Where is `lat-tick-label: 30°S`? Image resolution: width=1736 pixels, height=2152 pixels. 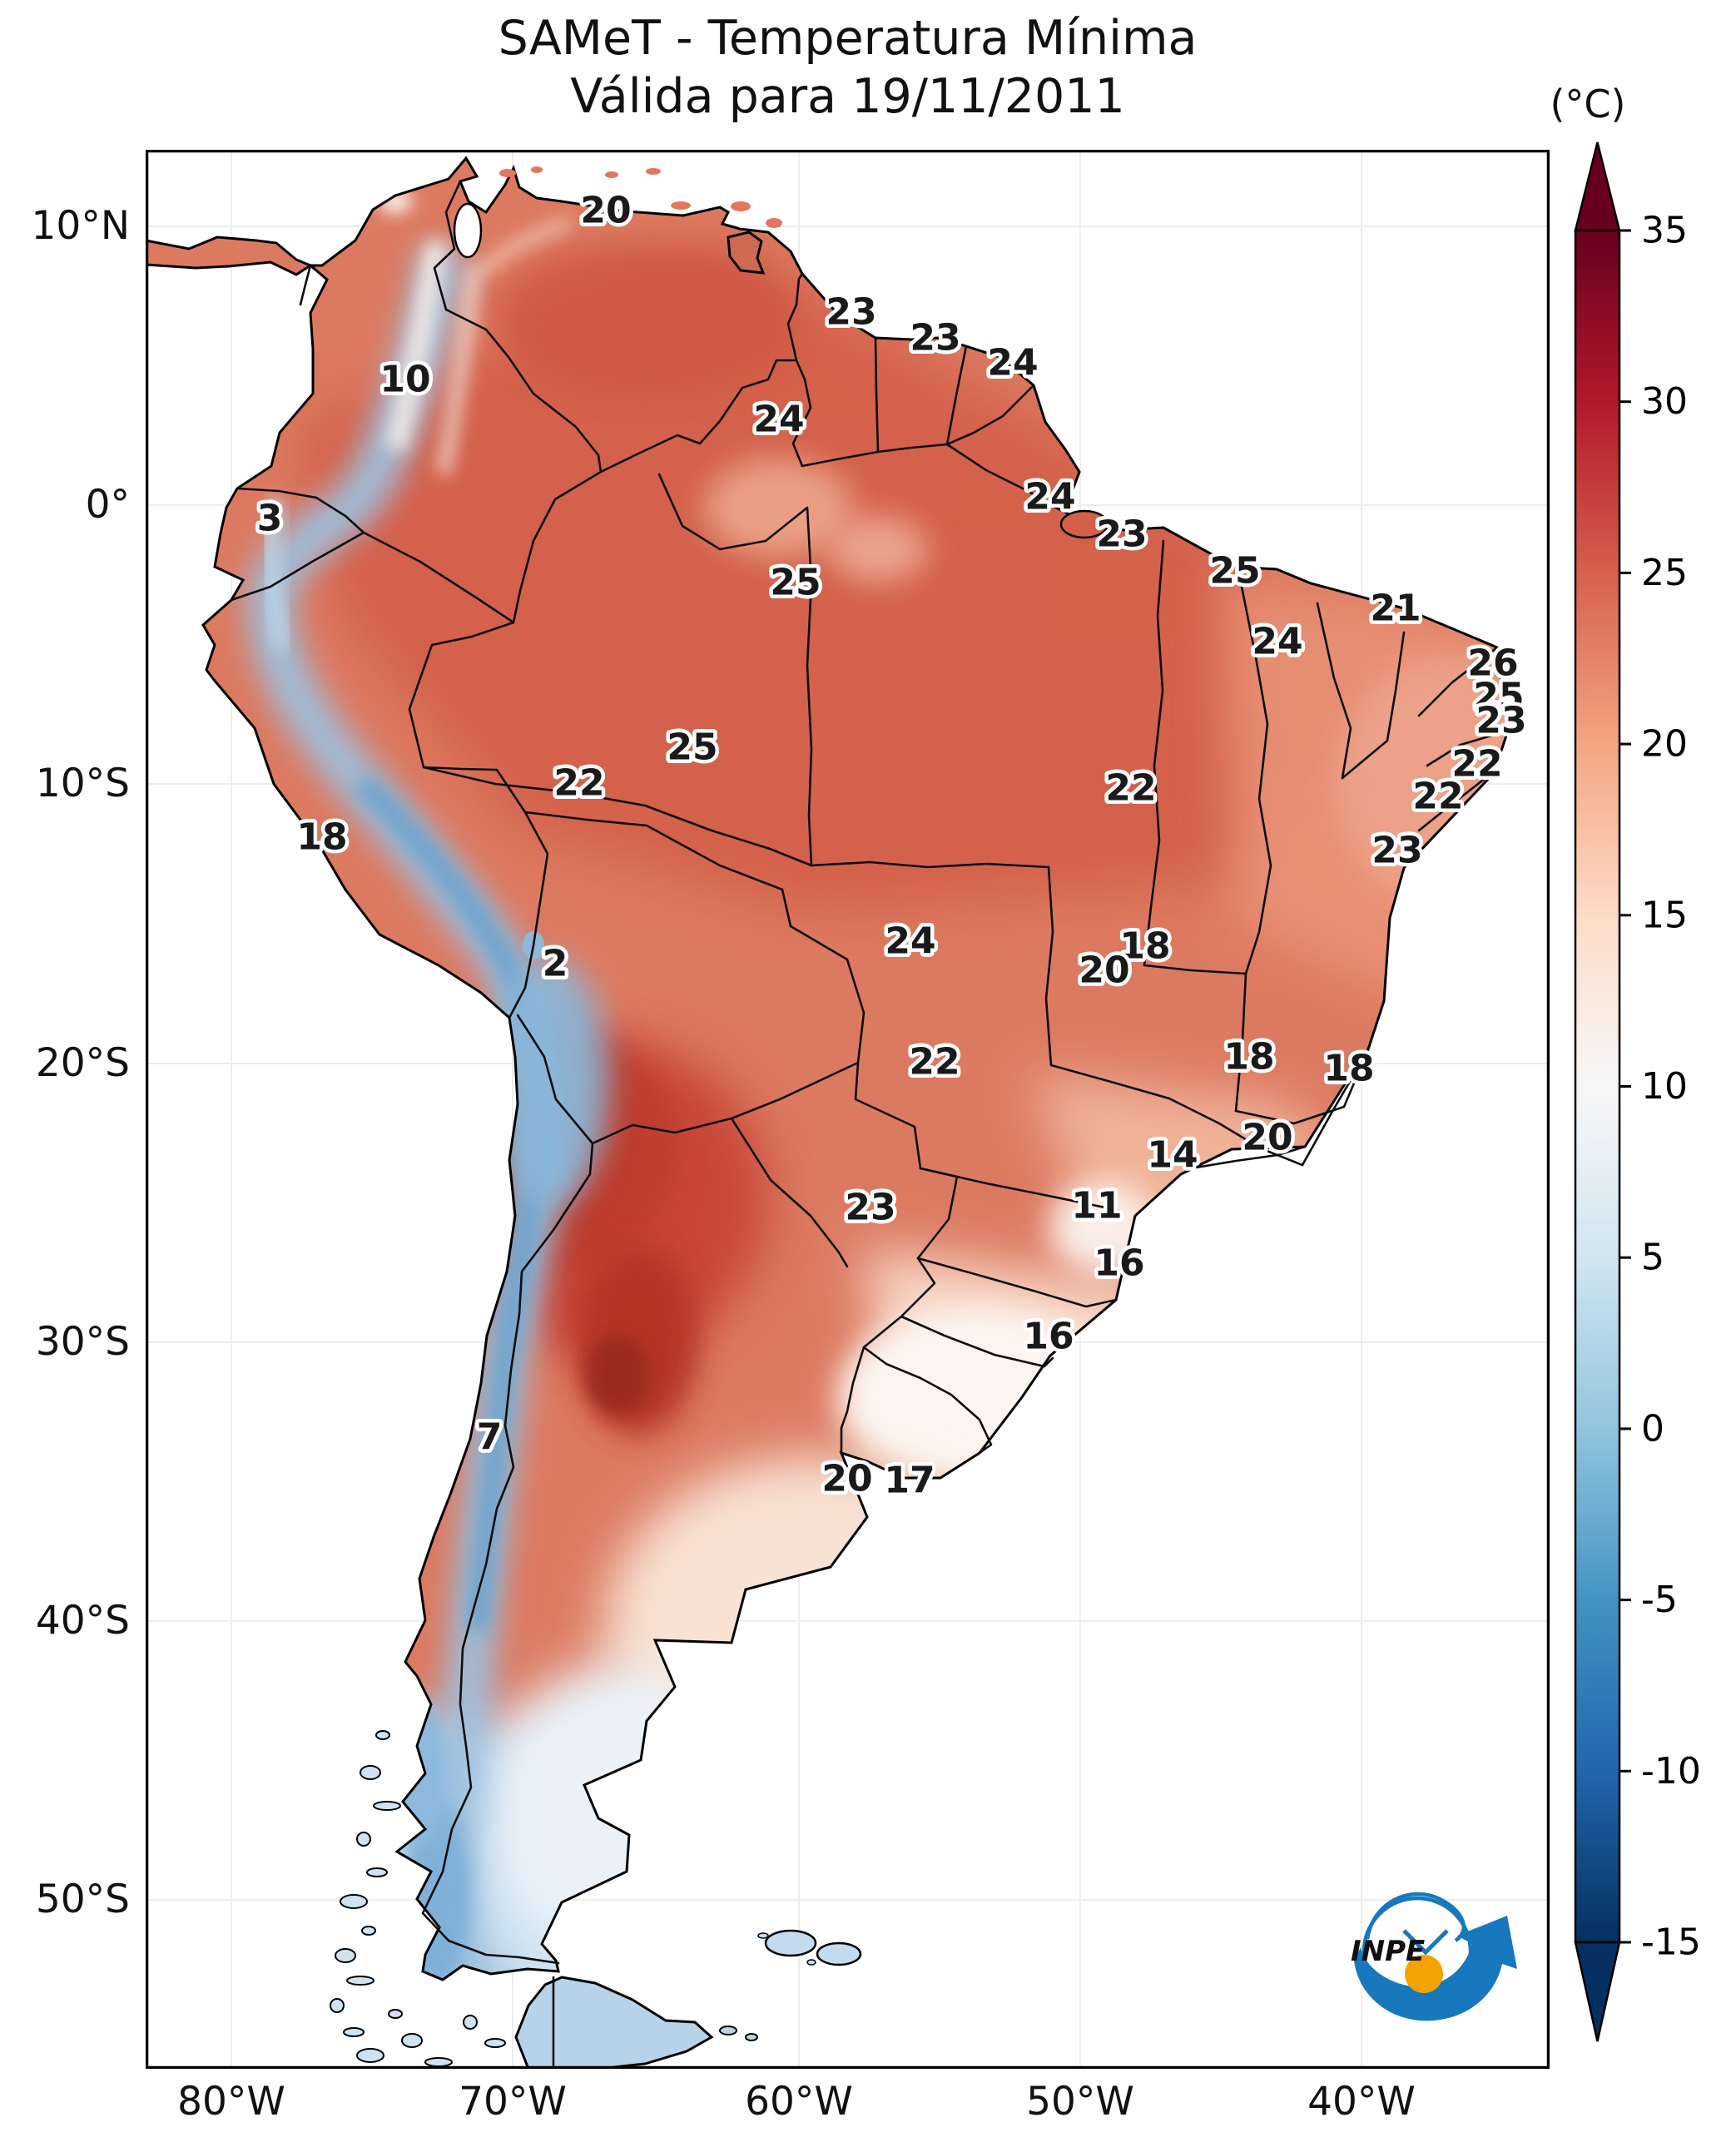
lat-tick-label: 30°S is located at coordinates (83, 1342).